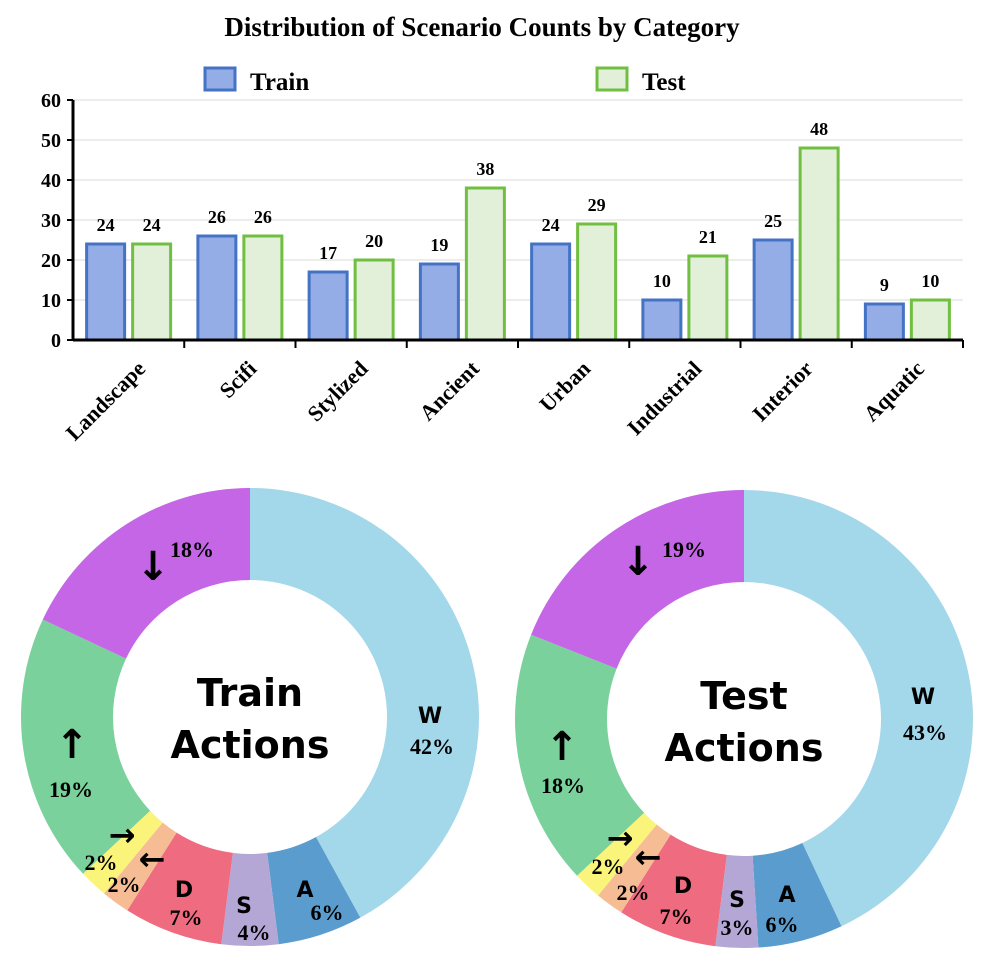 This screenshot has width=987, height=959. Describe the element at coordinates (56, 341) in the screenshot. I see `y-tick-label-0: 0` at that location.